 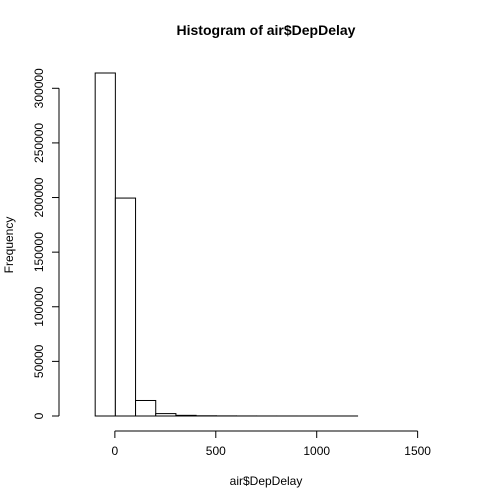 What do you see at coordinates (216, 451) in the screenshot?
I see `x-tick-label: 500` at bounding box center [216, 451].